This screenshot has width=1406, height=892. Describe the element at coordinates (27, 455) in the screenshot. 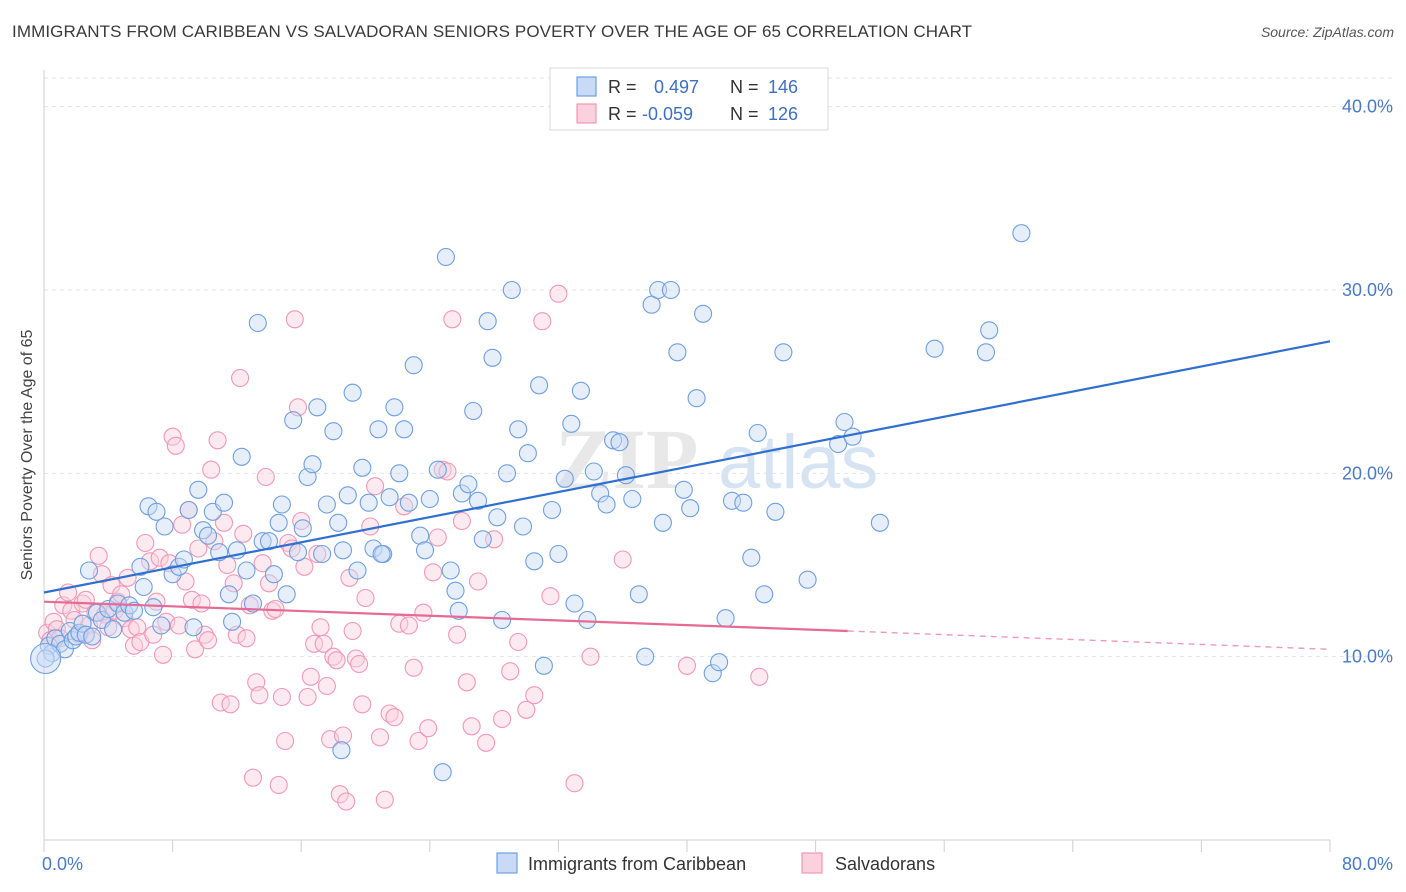

I see `y-axis-label: Seniors Poverty Over the Age of 65` at that location.